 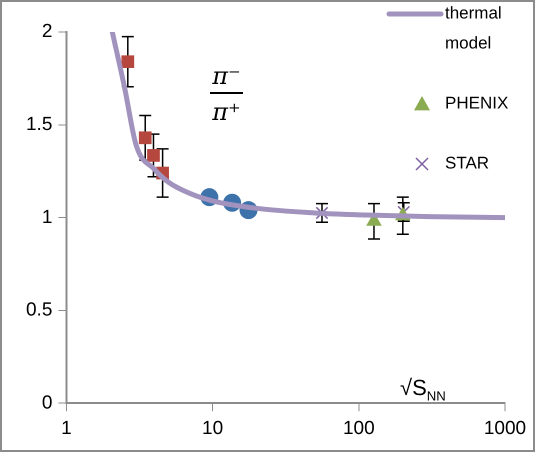 What do you see at coordinates (505, 428) in the screenshot?
I see `x-tick-label: 1000` at bounding box center [505, 428].